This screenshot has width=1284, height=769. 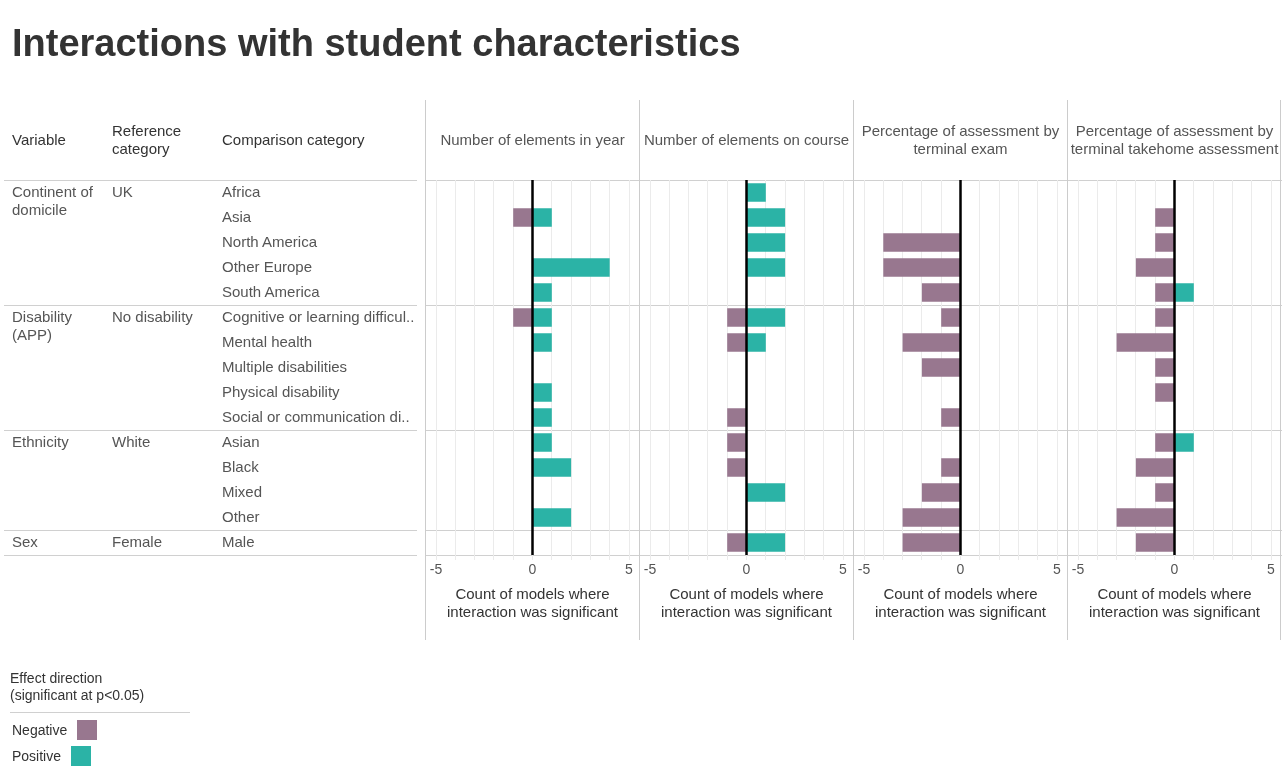 I want to click on category-label: Social or communication di.., so click(x=316, y=417).